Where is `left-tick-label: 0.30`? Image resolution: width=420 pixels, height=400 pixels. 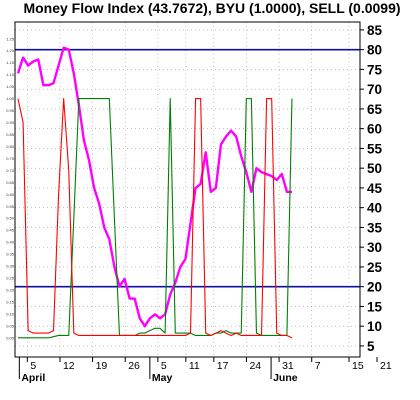 left-tick-label: 0.30 is located at coordinates (10, 266).